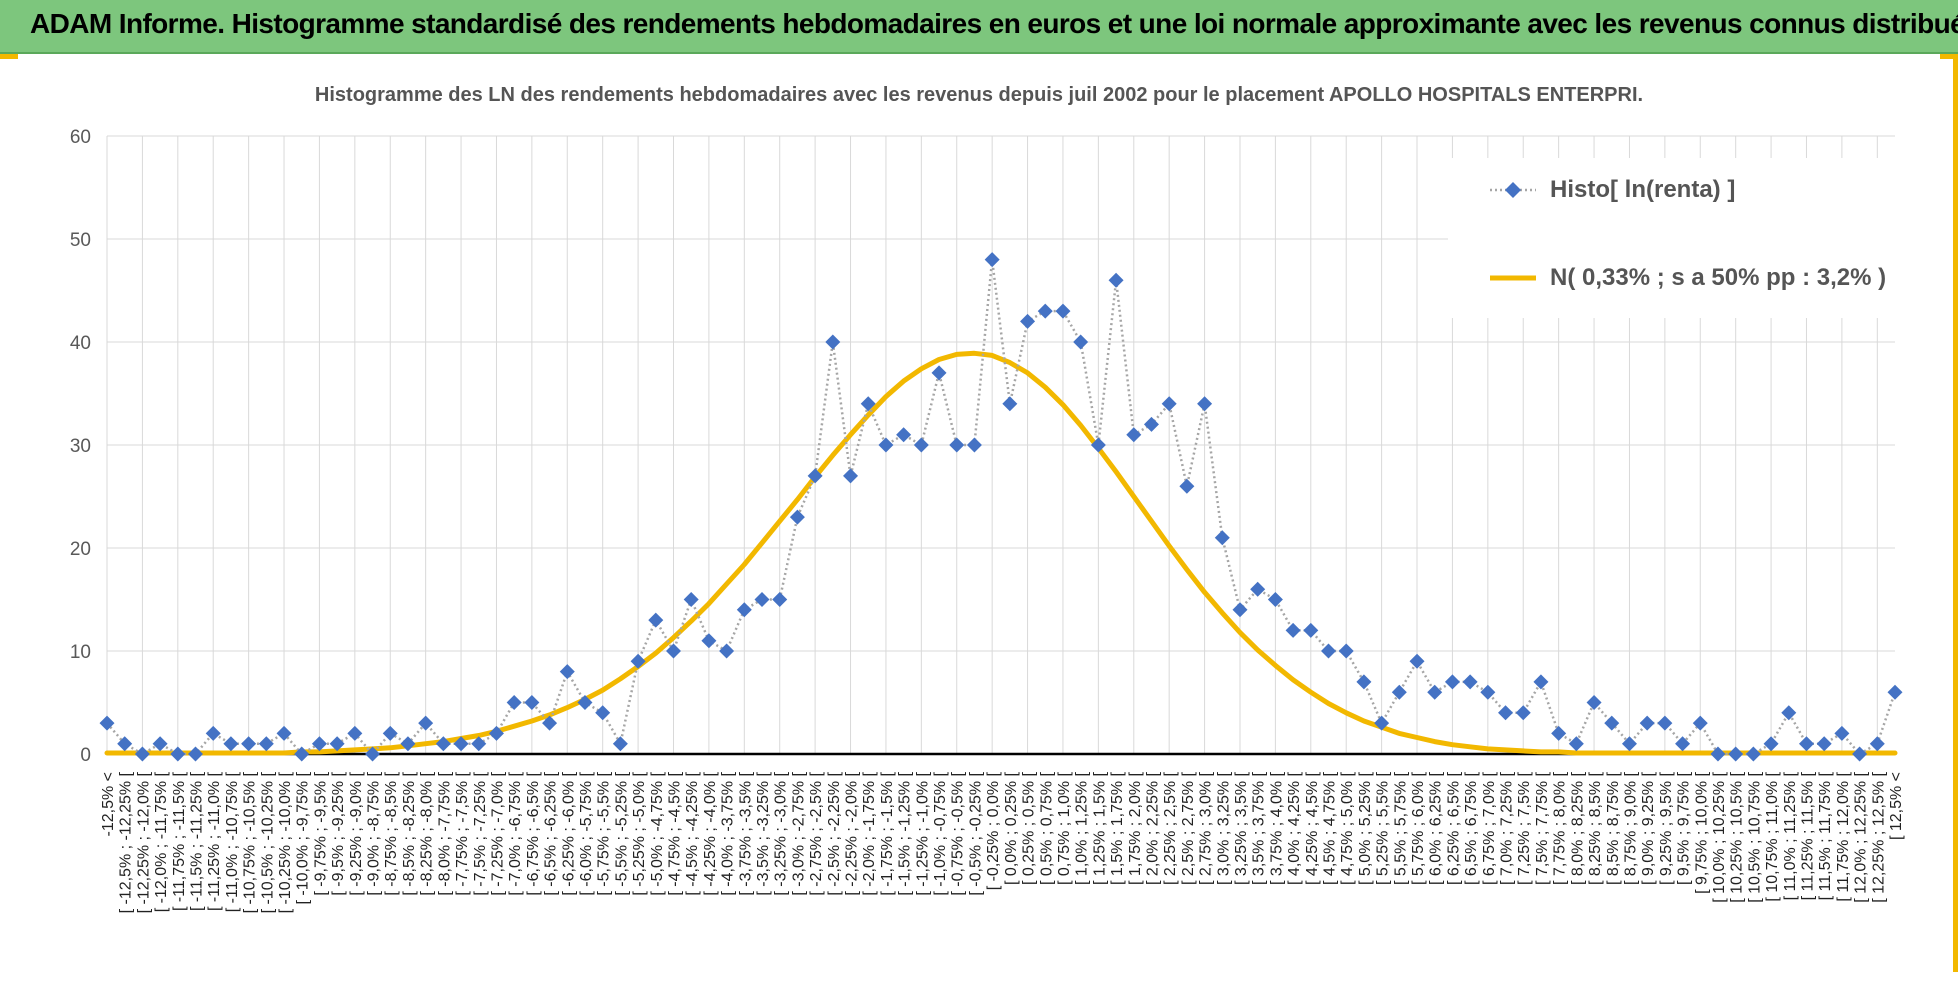  Describe the element at coordinates (267, 842) in the screenshot. I see `x-tick-label: [ -10,5% ; -10,25% [` at that location.